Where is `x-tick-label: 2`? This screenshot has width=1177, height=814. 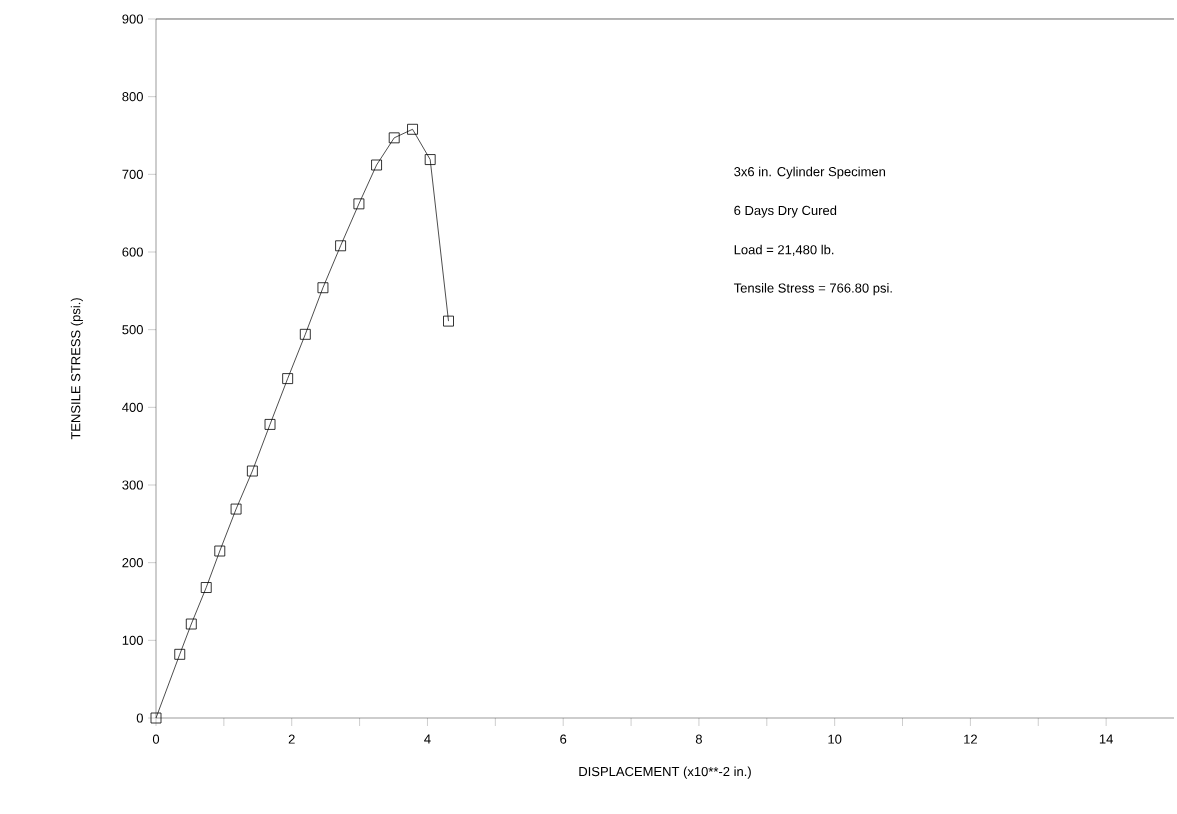 x-tick-label: 2 is located at coordinates (291, 739).